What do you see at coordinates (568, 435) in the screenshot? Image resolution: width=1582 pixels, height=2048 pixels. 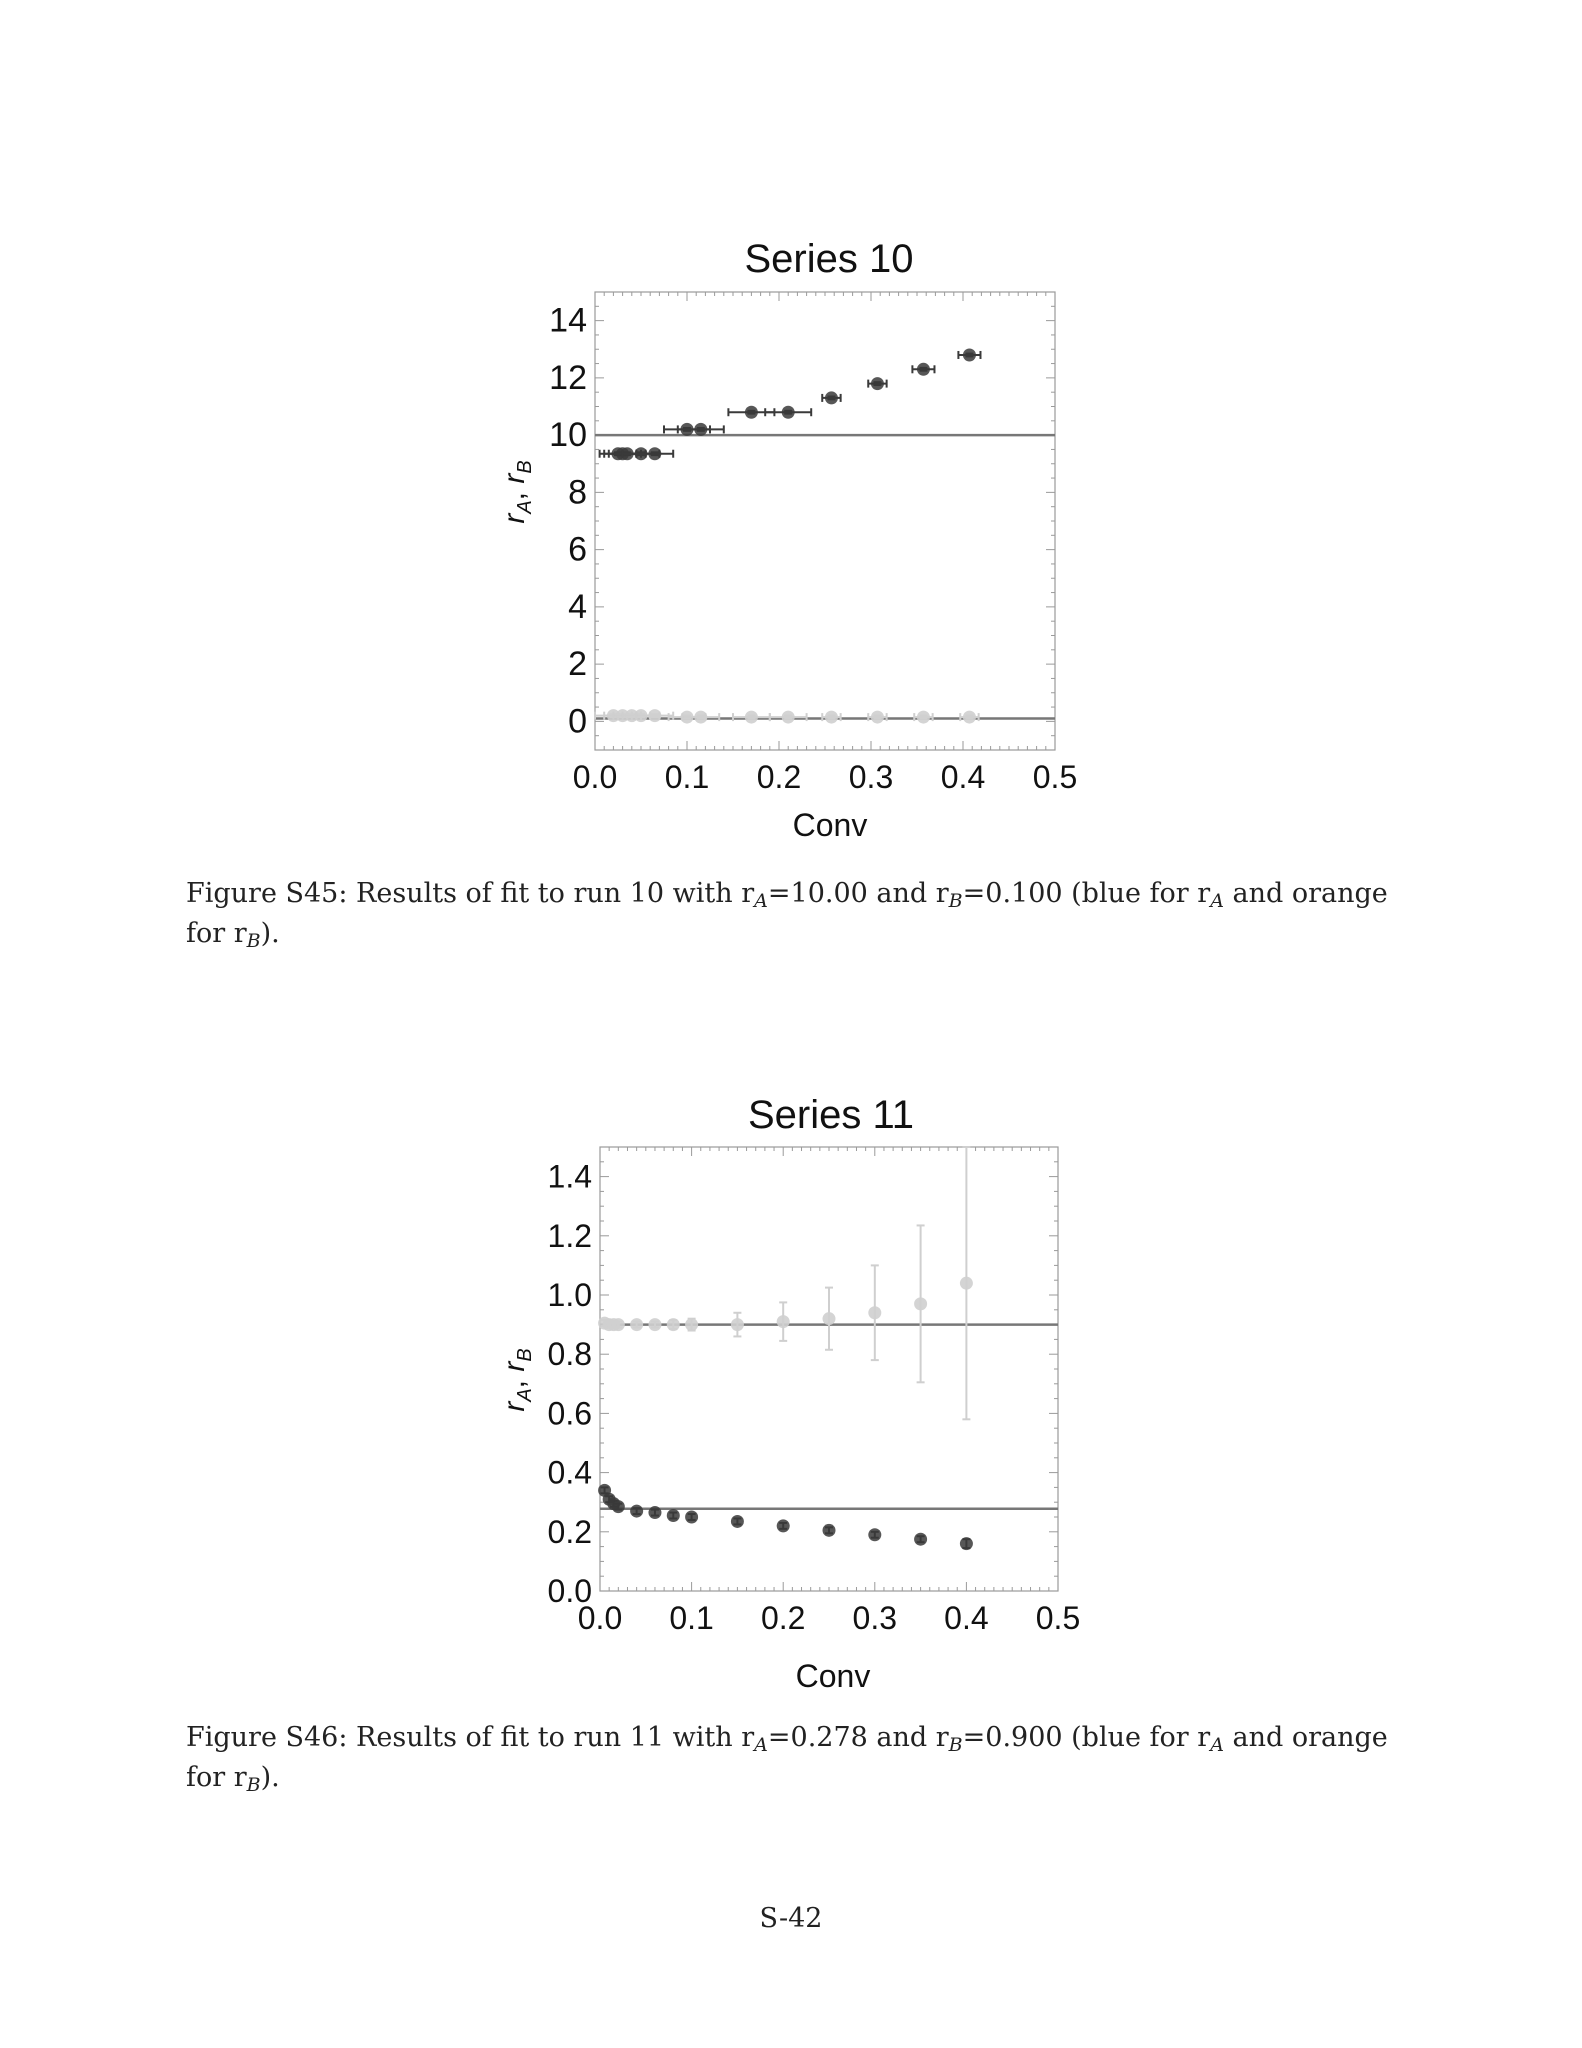 I see `y-tick-label: 10` at bounding box center [568, 435].